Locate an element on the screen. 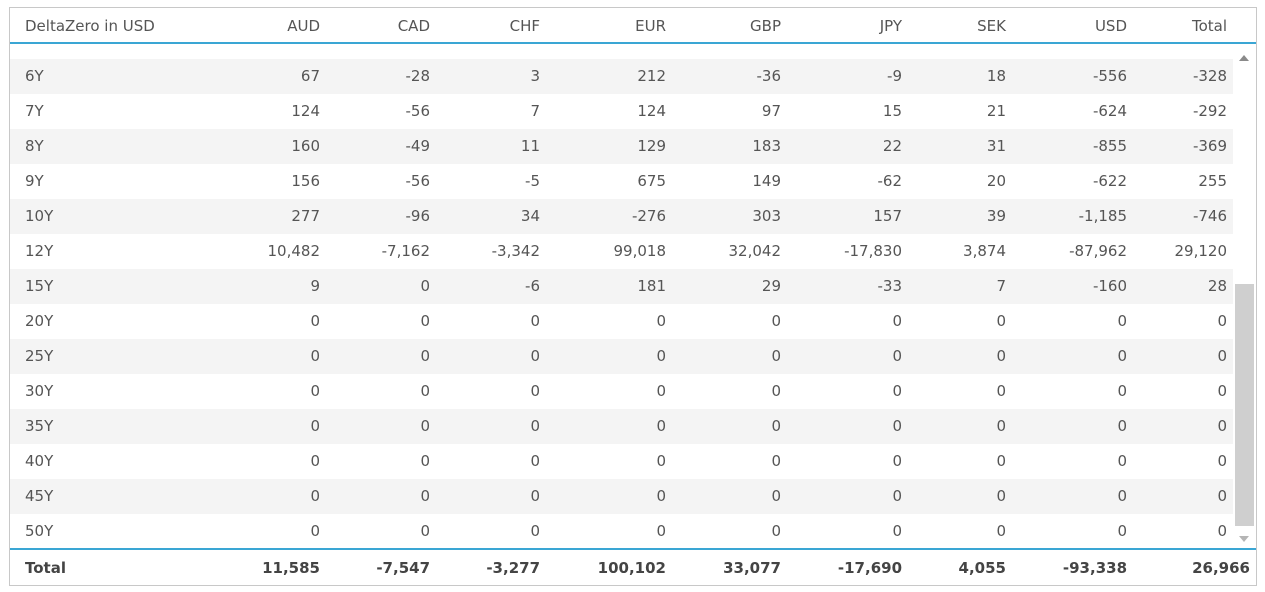 The width and height of the screenshot is (1265, 592). table-cell: -1,185 is located at coordinates (1102, 216).